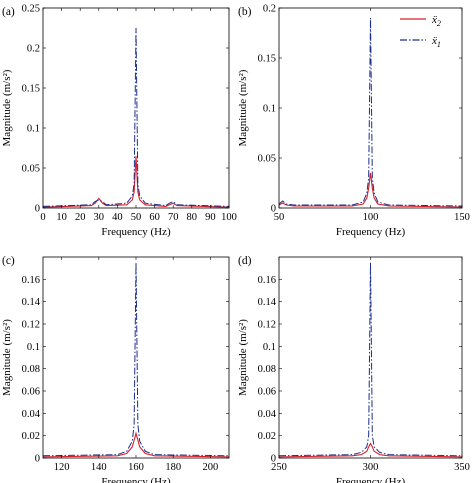 The height and width of the screenshot is (483, 474). What do you see at coordinates (211, 467) in the screenshot?
I see `x-tick-label: 200` at bounding box center [211, 467].